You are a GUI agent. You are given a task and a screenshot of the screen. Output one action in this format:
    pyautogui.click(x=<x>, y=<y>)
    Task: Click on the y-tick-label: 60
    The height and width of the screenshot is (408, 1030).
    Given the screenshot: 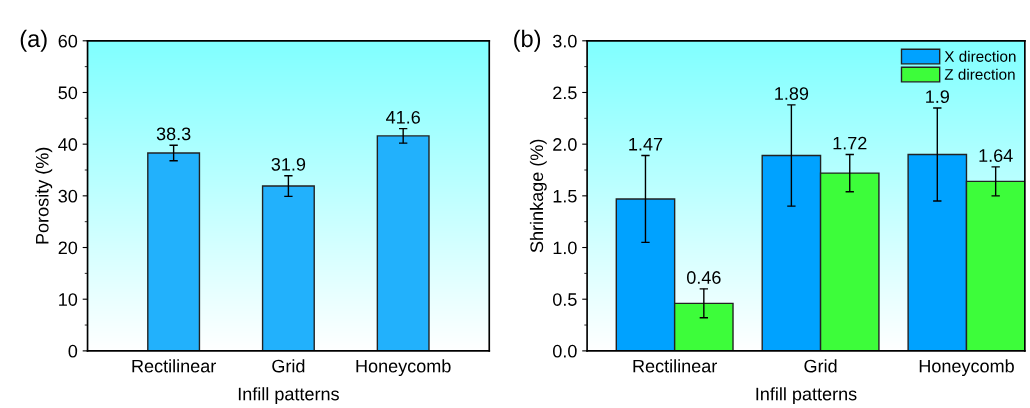 What is the action you would take?
    pyautogui.click(x=68, y=41)
    